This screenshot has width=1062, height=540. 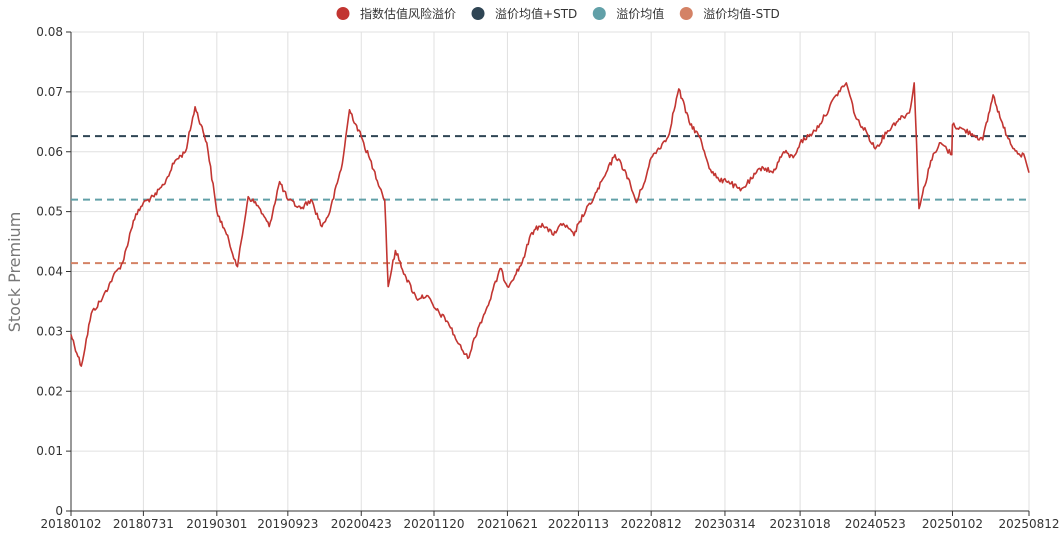 What do you see at coordinates (287, 524) in the screenshot?
I see `x-tick-label-3: 20190923` at bounding box center [287, 524].